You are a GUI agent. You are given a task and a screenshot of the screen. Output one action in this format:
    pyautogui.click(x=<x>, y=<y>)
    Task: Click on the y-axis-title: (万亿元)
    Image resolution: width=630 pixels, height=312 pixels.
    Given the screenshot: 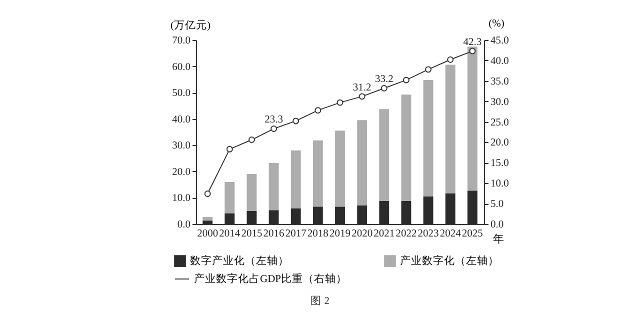 What is the action you would take?
    pyautogui.click(x=190, y=26)
    